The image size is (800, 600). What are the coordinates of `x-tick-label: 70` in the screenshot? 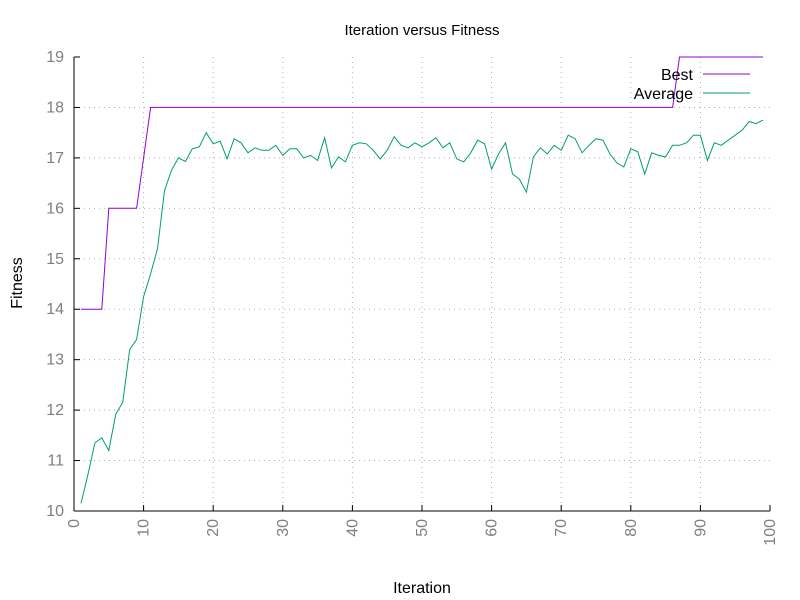 It's located at (561, 528).